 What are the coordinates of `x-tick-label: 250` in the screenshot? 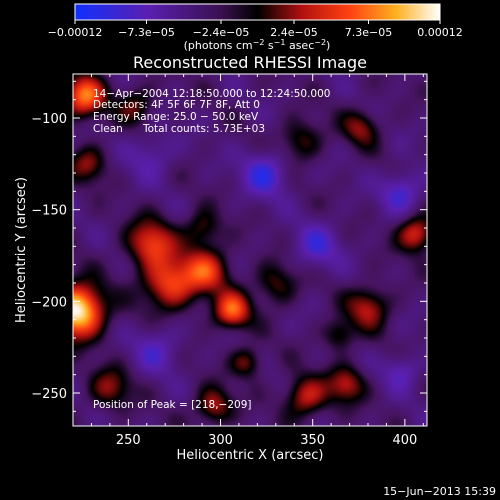 It's located at (128, 440).